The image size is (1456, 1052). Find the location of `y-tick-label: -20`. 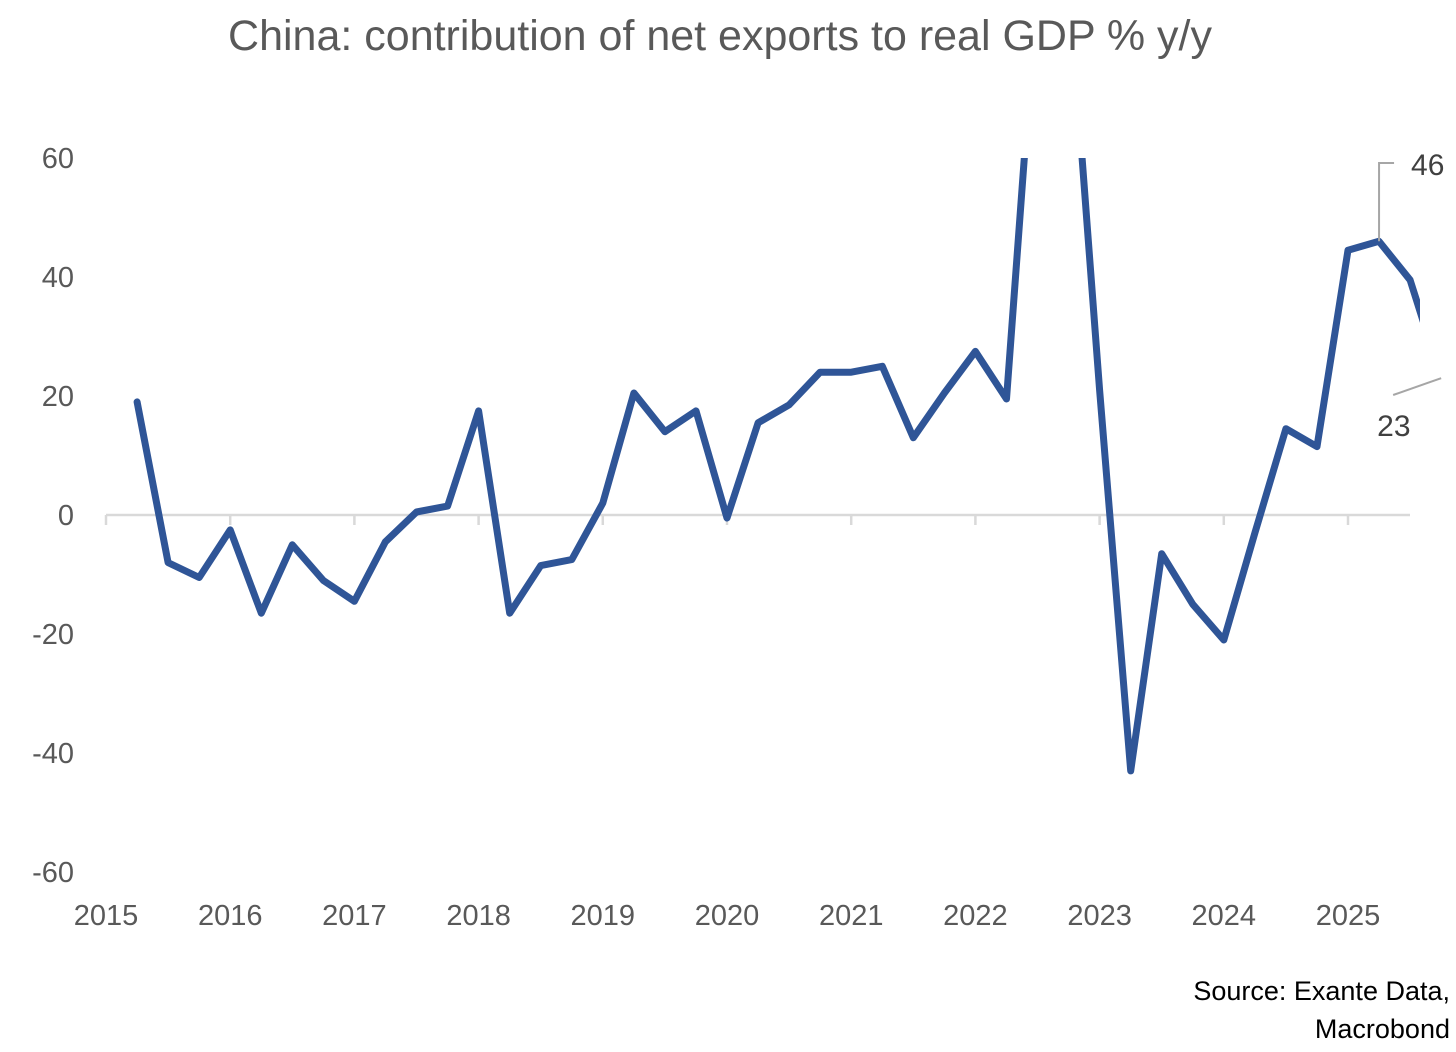

y-tick-label: -20 is located at coordinates (53, 635).